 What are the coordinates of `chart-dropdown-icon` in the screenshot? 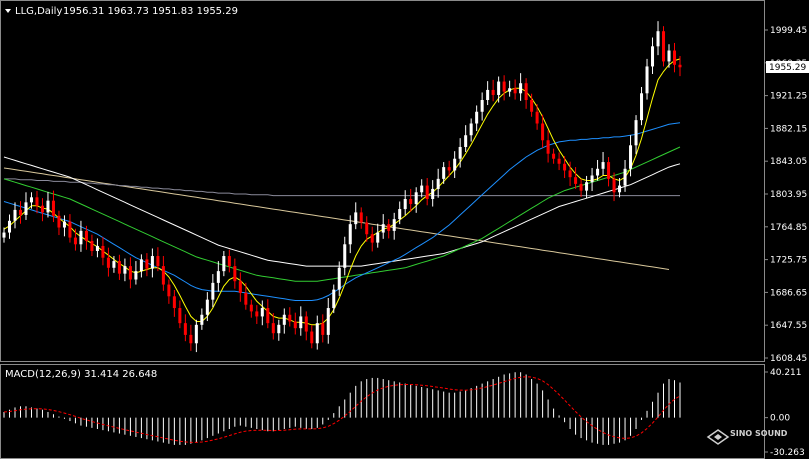 It's located at (8, 11).